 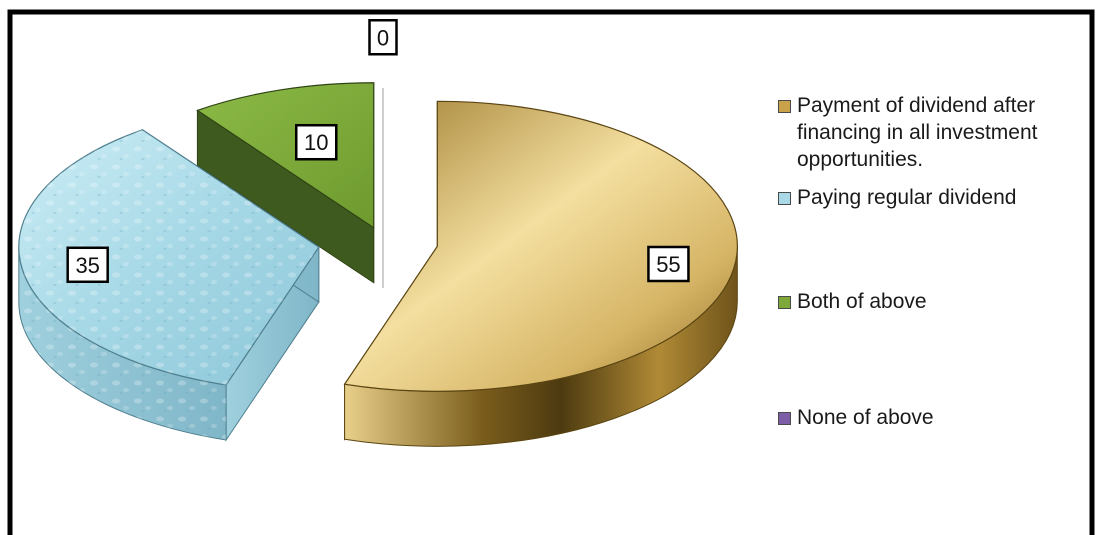 I want to click on legend-label: Both of above, so click(x=862, y=301).